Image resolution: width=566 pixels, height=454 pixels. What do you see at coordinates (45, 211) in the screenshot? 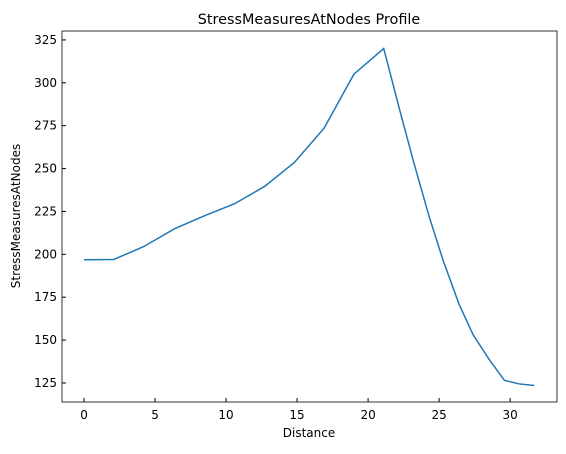
I see `y-tick-label: 225` at bounding box center [45, 211].